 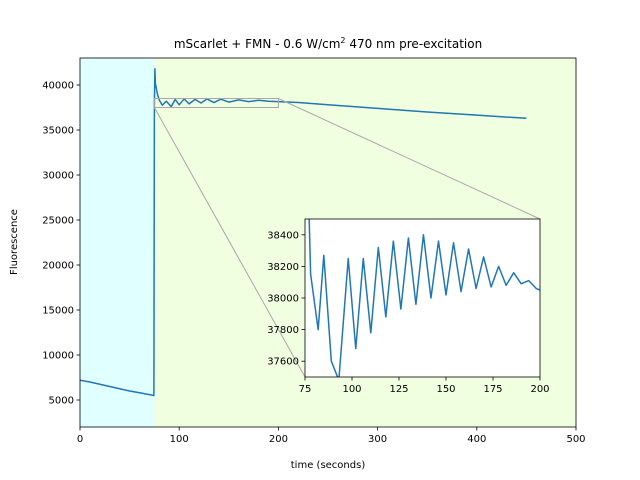 I want to click on inset-y-ticks: 37600 37800 38000 38200 38400, so click(x=286, y=299).